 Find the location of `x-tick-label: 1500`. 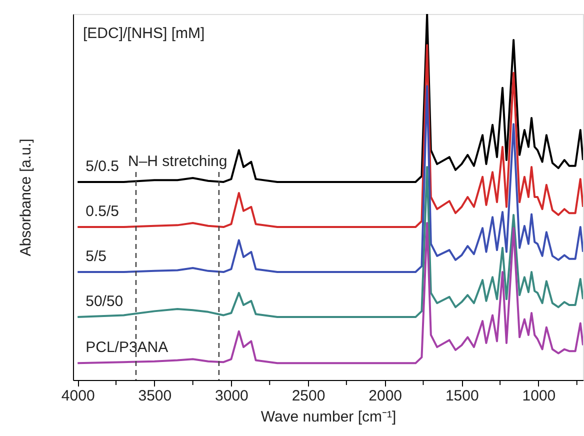

x-tick-label: 1500 is located at coordinates (462, 396).